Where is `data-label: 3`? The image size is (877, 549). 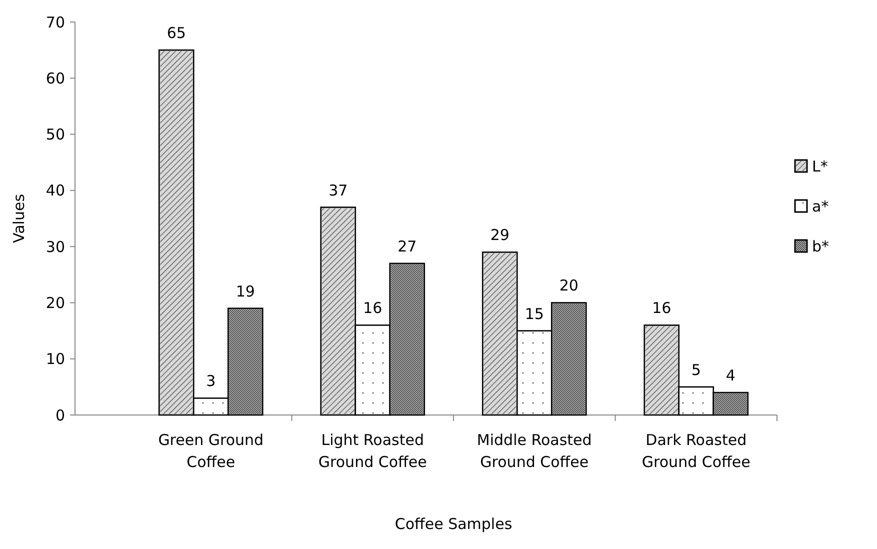
data-label: 3 is located at coordinates (211, 381).